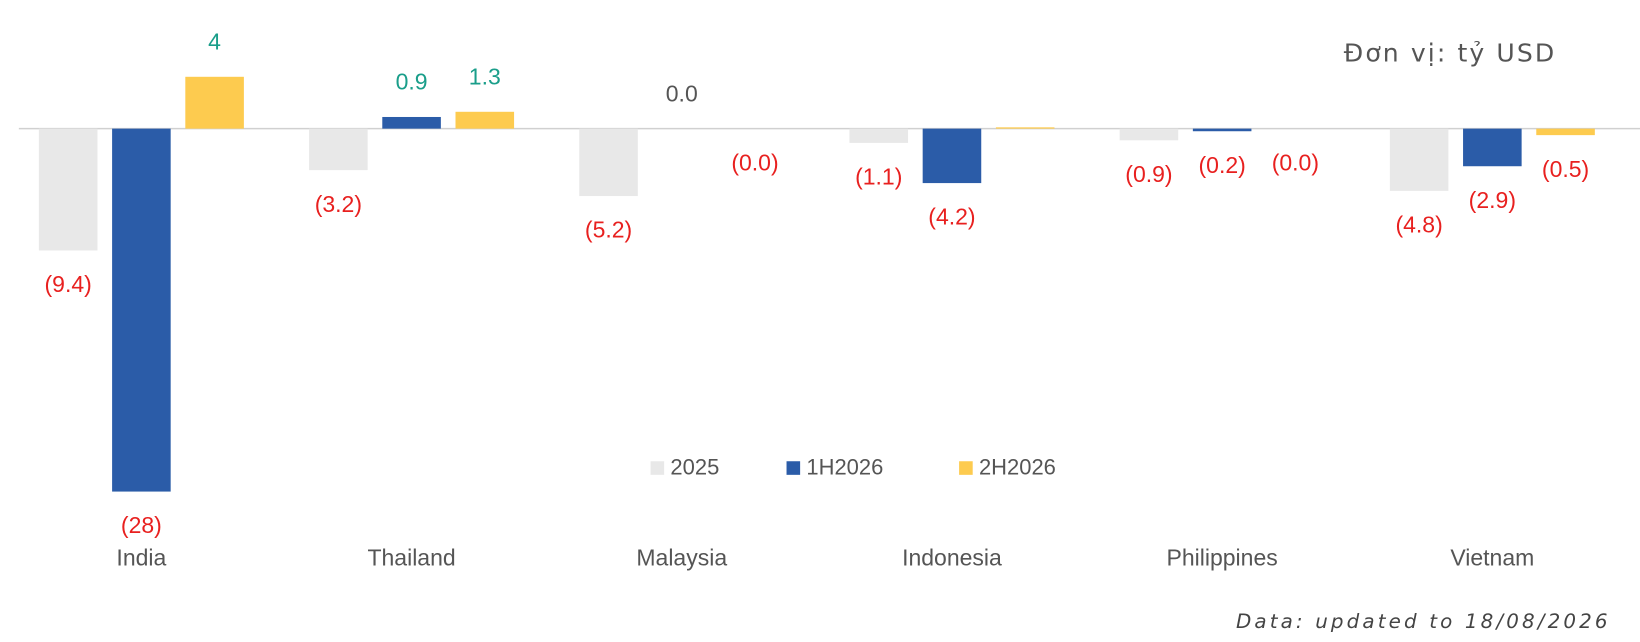  Describe the element at coordinates (1492, 558) in the screenshot. I see `x-tick-label: Vietnam` at that location.